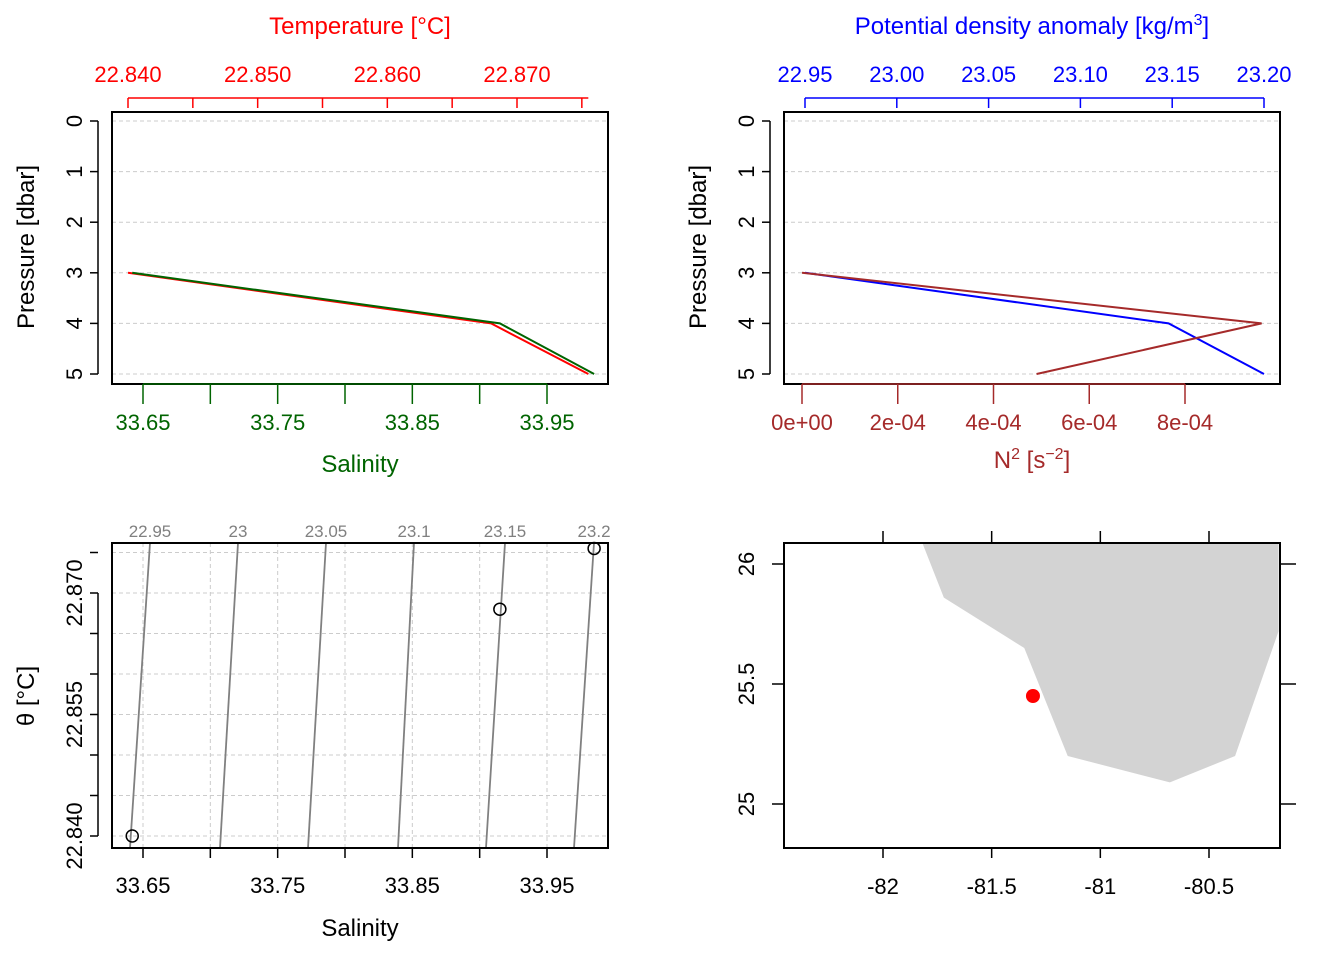 This screenshot has height=960, width=1344. I want to click on longitude-tick-label: -82, so click(883, 886).